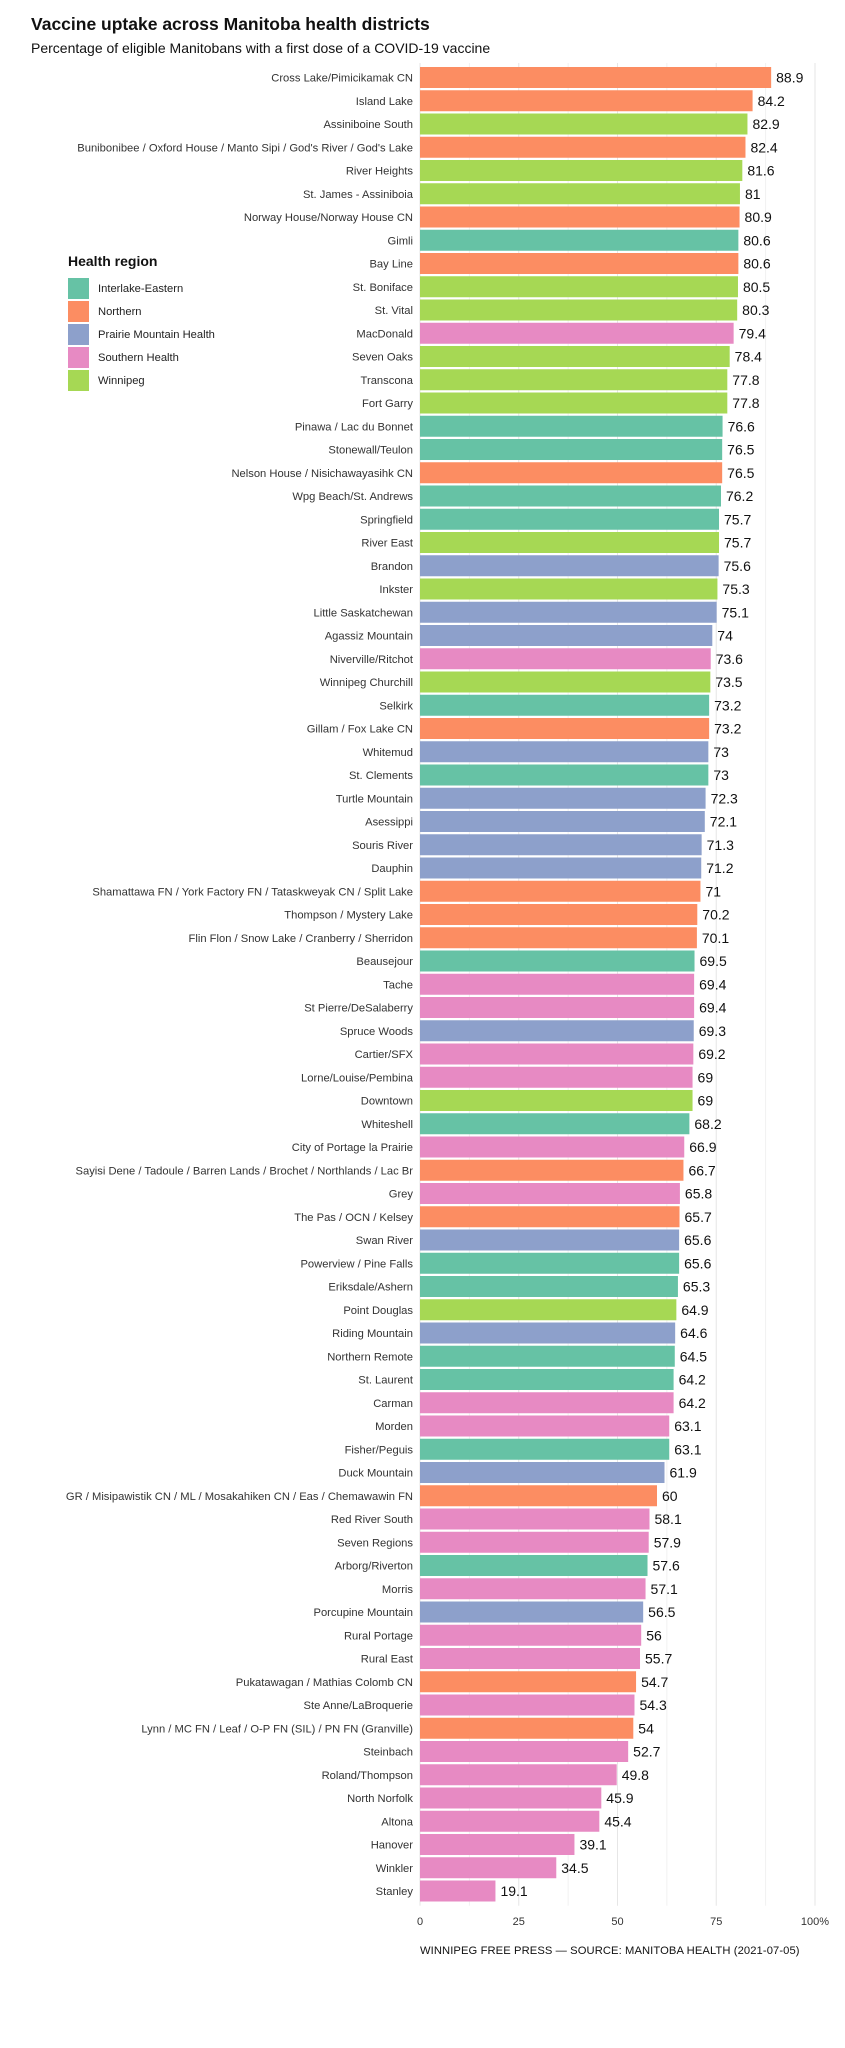 The image size is (845, 2048). What do you see at coordinates (120, 311) in the screenshot?
I see `legend-label: Northern` at bounding box center [120, 311].